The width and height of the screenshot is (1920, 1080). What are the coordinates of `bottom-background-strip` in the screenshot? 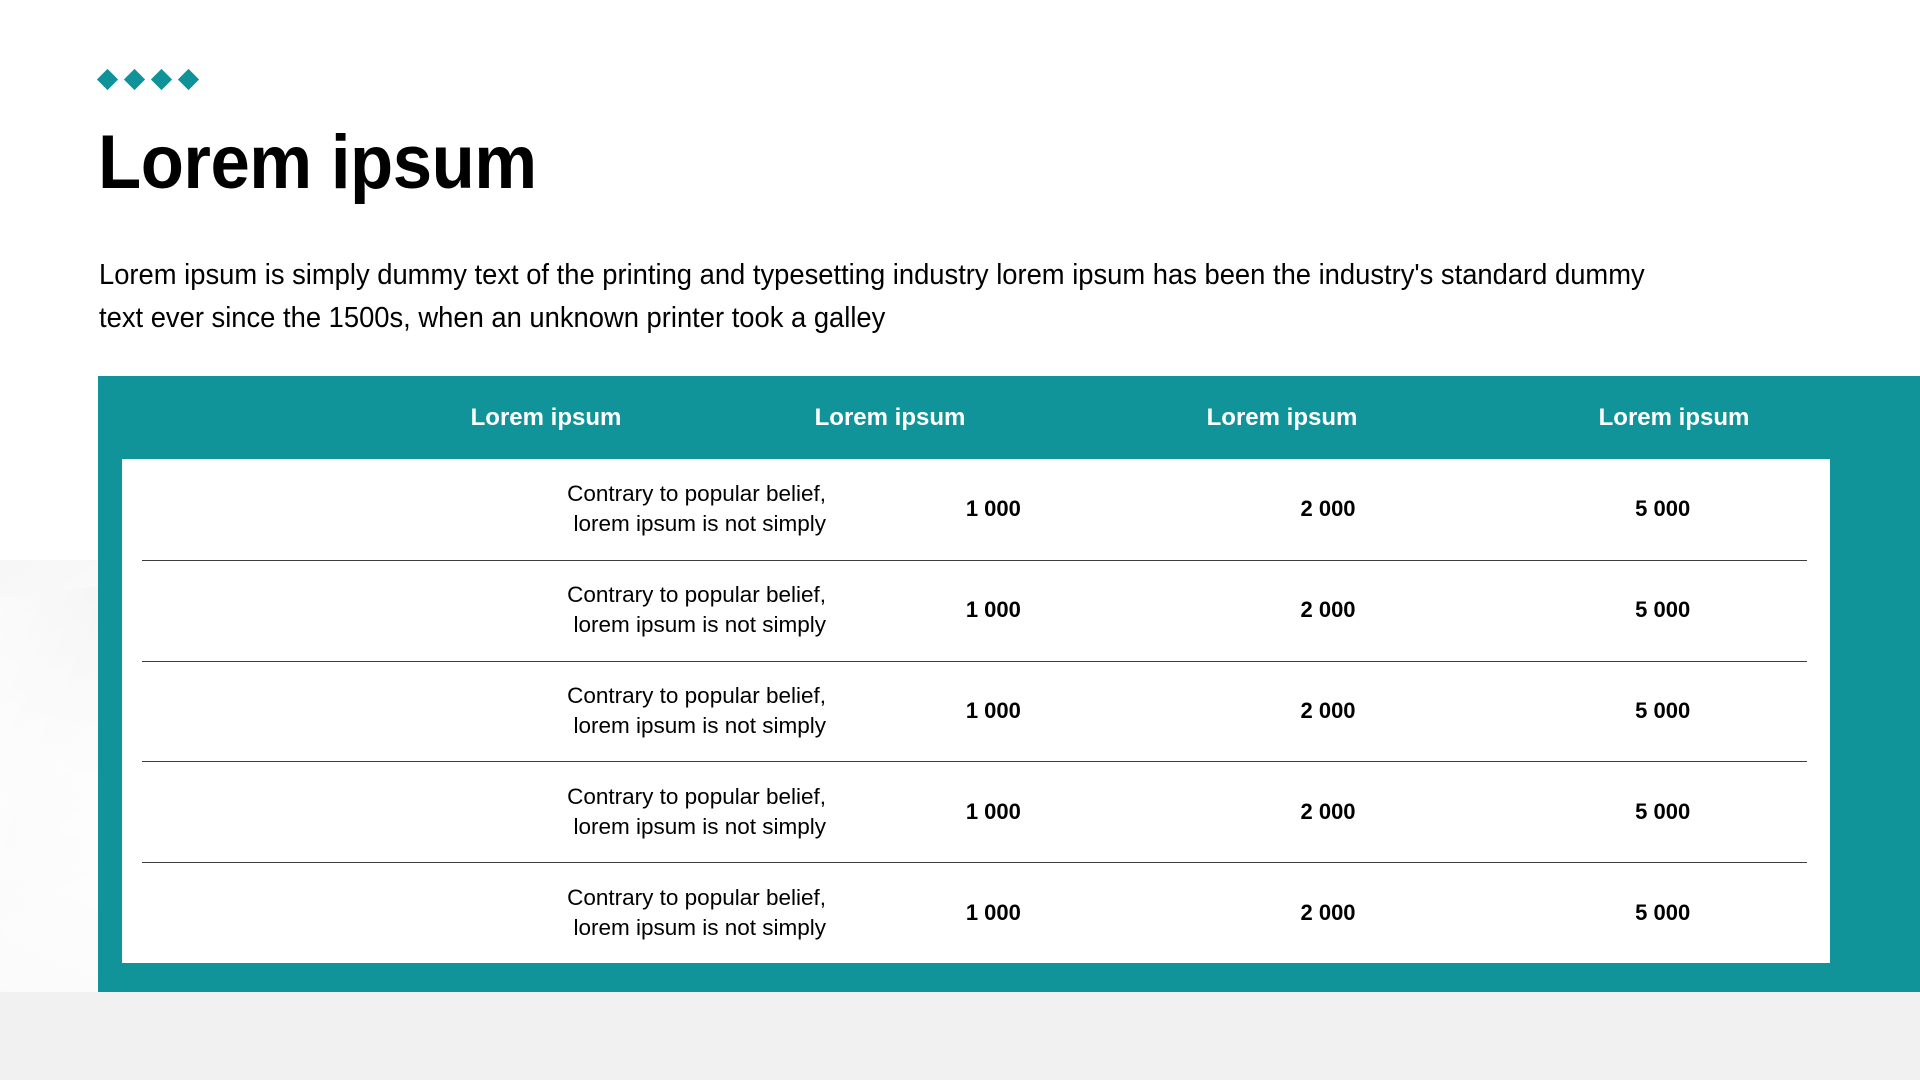 It's located at (960, 1036).